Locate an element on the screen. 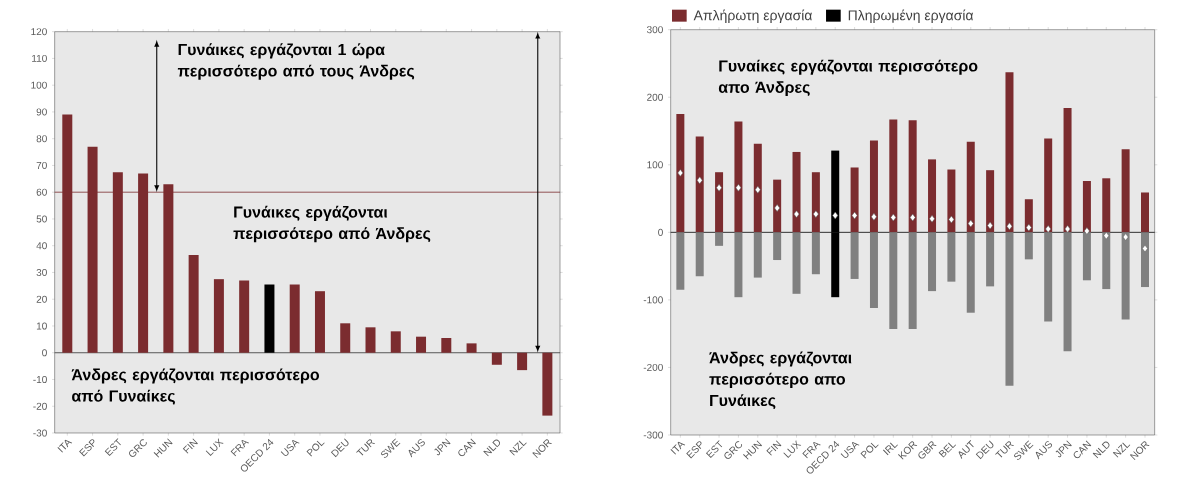  annotation: Άνδρες εργάζονται περισσότερο απο Γυνάικες is located at coordinates (780, 380).